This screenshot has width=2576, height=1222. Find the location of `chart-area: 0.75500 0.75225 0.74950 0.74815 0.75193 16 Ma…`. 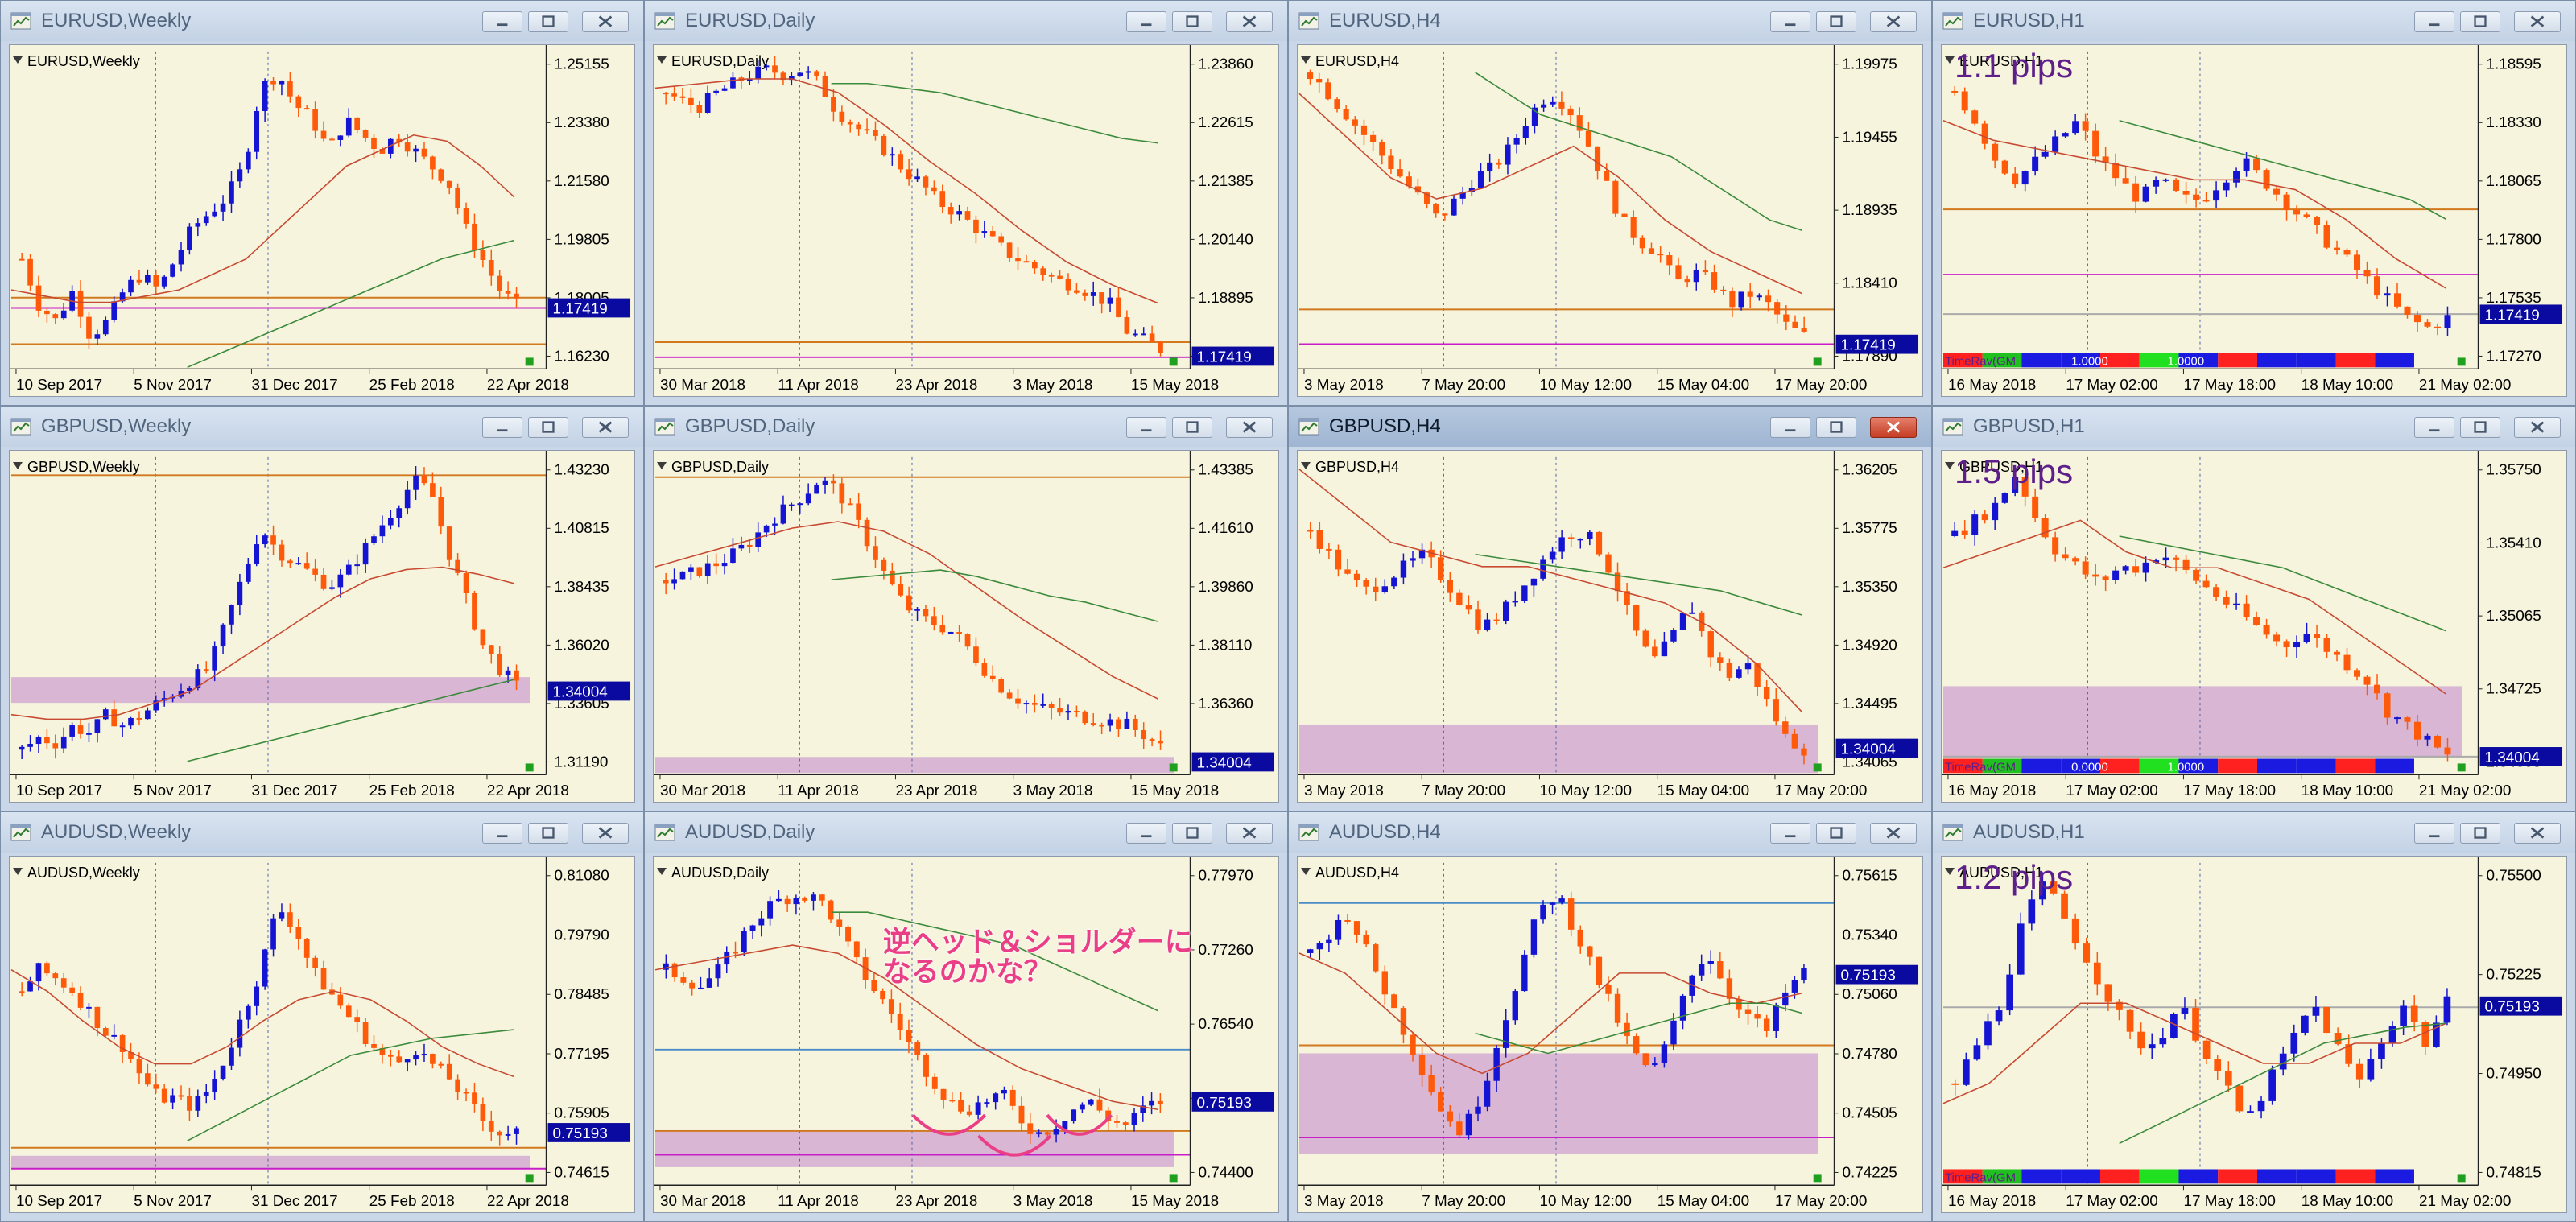

chart-area: 0.75500 0.75225 0.74950 0.74815 0.75193 16 Ma… is located at coordinates (2254, 1034).